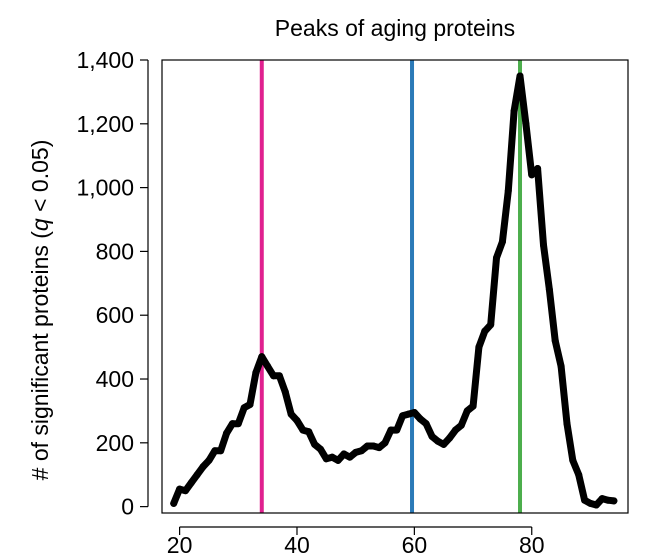 The height and width of the screenshot is (556, 659). Describe the element at coordinates (105, 188) in the screenshot. I see `y-tick-label: 1,000` at that location.